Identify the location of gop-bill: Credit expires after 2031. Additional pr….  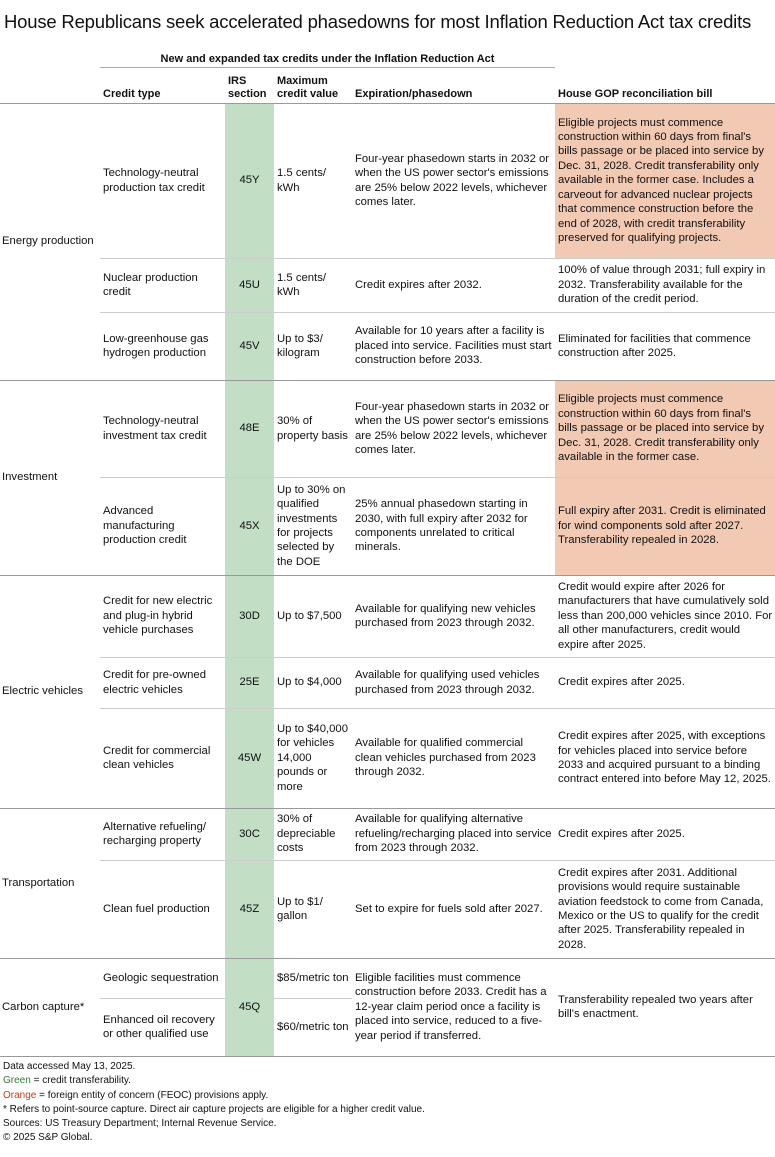
(665, 909).